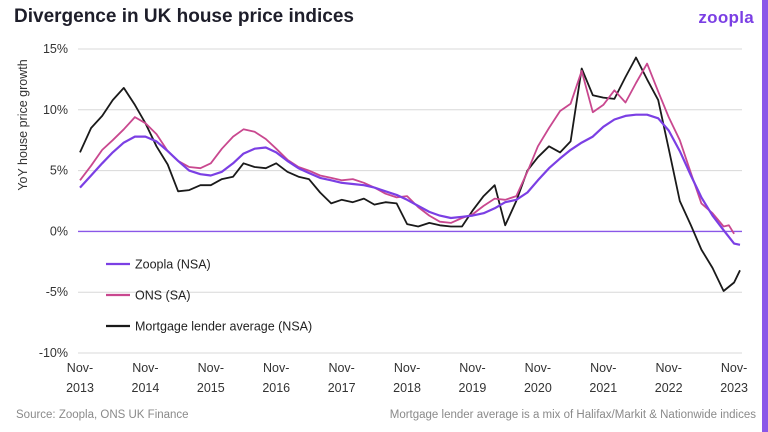 This screenshot has height=432, width=768. What do you see at coordinates (53, 353) in the screenshot?
I see `y-tick-label: -10%` at bounding box center [53, 353].